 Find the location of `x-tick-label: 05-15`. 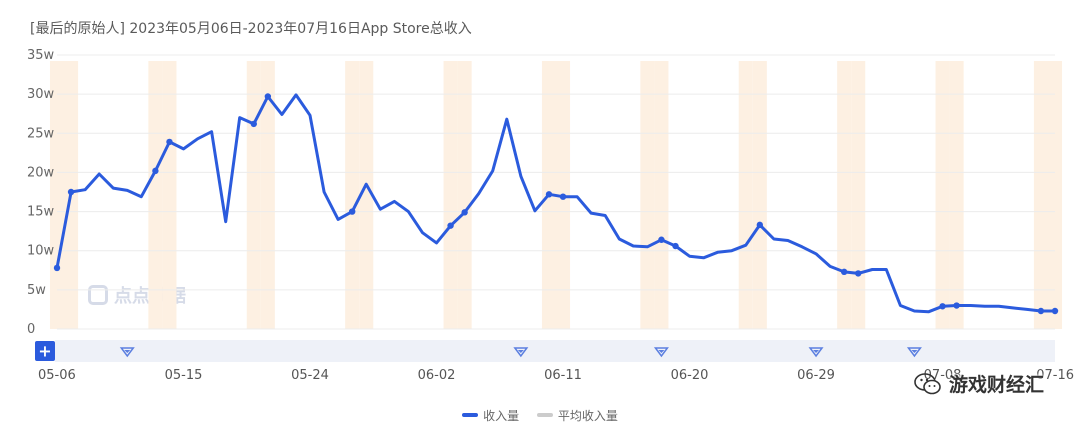

x-tick-label: 05-15 is located at coordinates (184, 375).